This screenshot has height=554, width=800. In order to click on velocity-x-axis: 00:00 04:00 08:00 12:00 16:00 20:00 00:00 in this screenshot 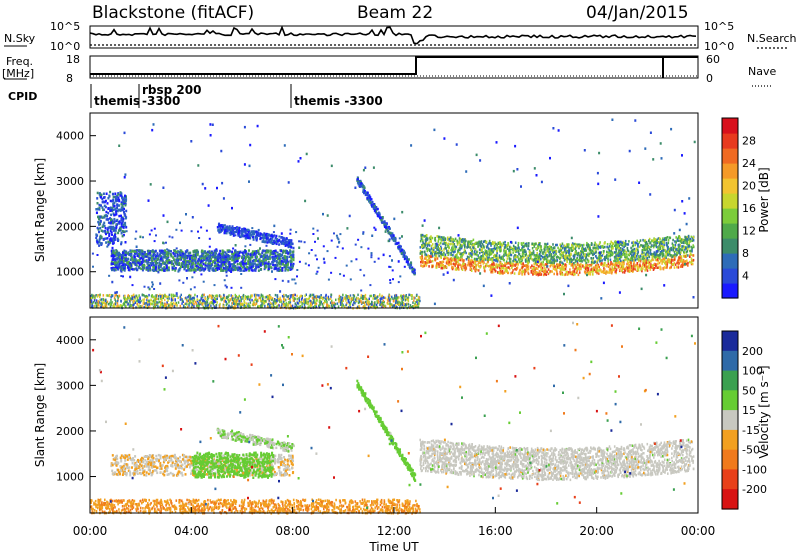, I will do `click(394, 522)`.